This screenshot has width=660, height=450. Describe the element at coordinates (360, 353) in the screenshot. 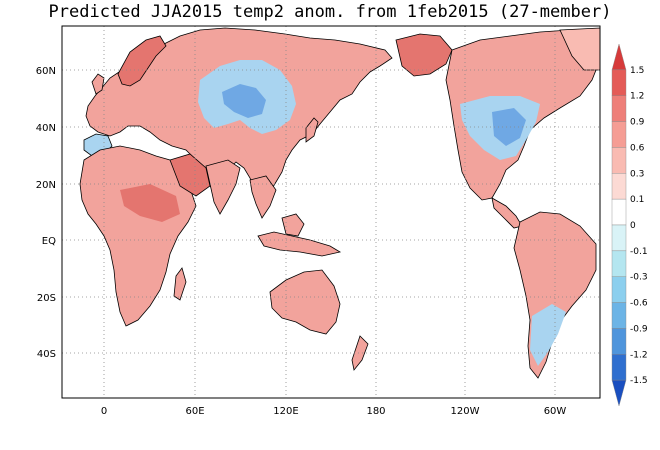

I see `new-zealand-land` at that location.